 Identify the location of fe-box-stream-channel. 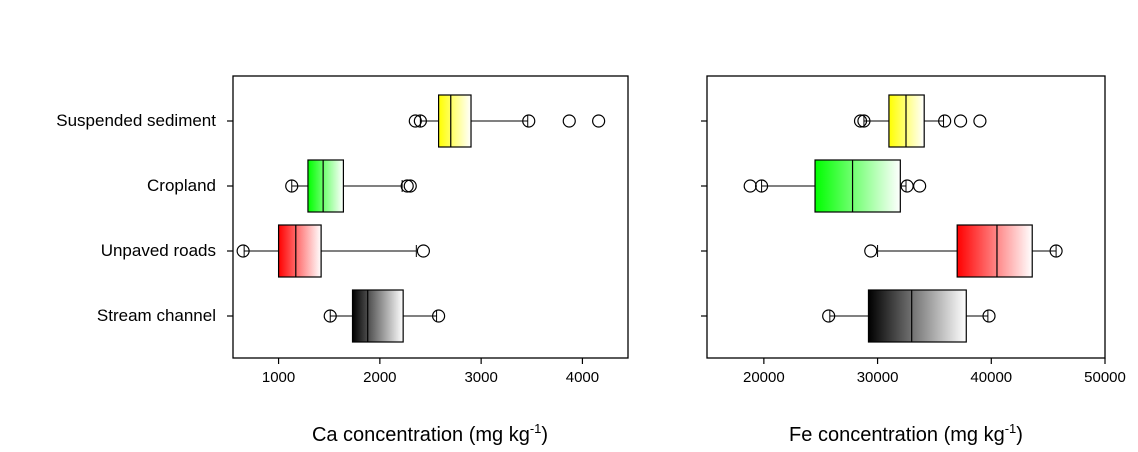
(909, 316).